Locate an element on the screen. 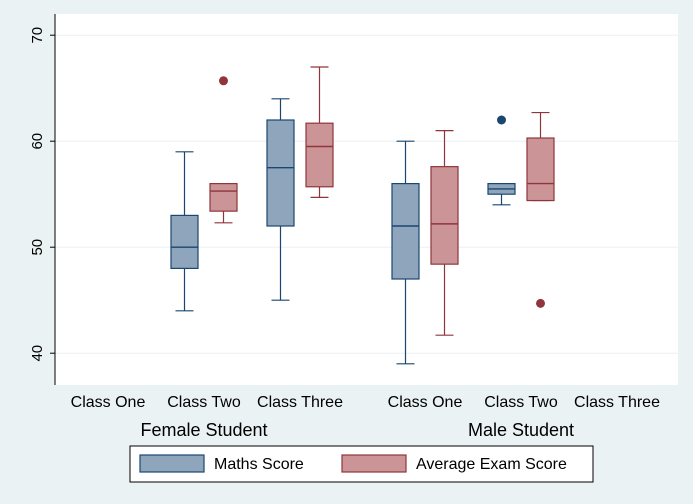  legend-label-average-exam-score: Average Exam Score is located at coordinates (491, 464).